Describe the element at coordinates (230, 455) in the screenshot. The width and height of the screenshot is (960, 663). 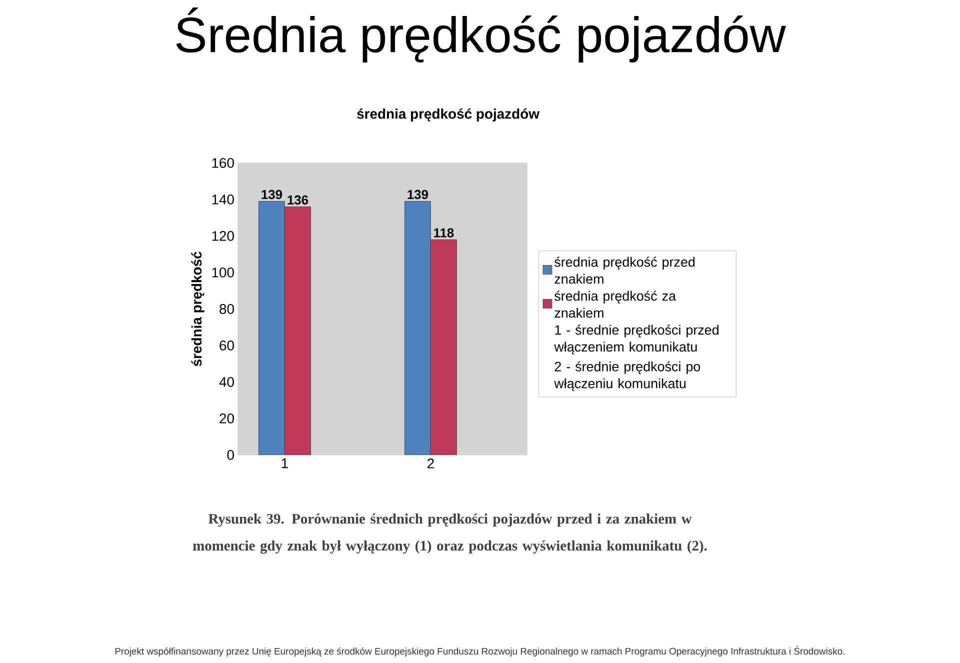
I see `y-tick-label: 0` at that location.